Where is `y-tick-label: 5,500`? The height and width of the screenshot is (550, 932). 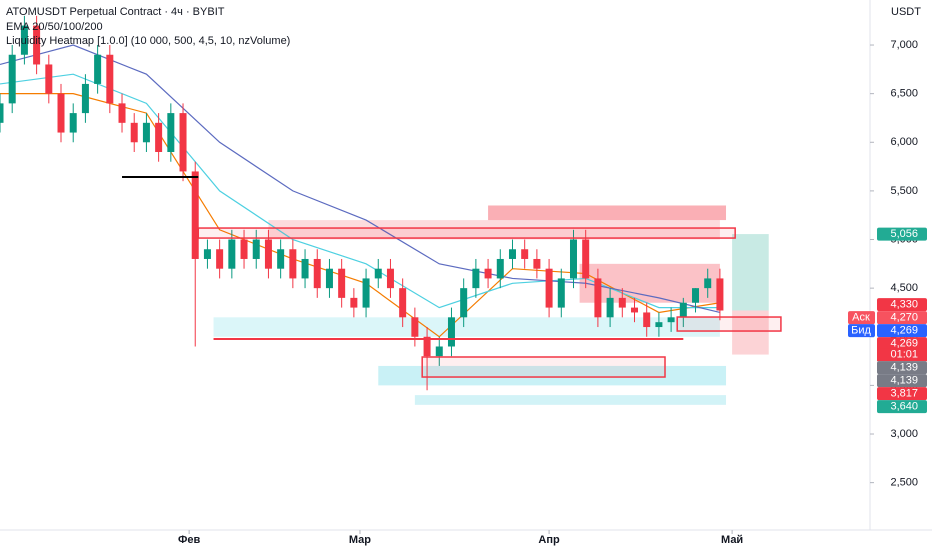
y-tick-label: 5,500 is located at coordinates (904, 191).